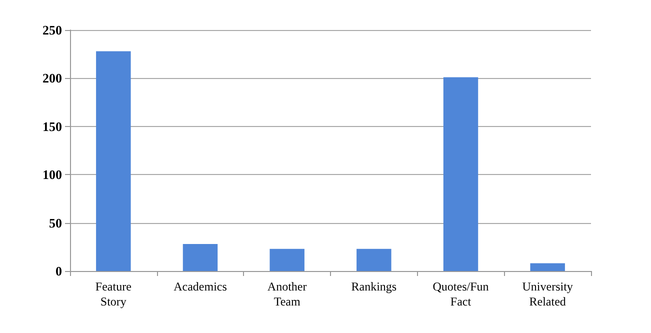  What do you see at coordinates (113, 294) in the screenshot?
I see `x-tick-label: Feature Story` at bounding box center [113, 294].